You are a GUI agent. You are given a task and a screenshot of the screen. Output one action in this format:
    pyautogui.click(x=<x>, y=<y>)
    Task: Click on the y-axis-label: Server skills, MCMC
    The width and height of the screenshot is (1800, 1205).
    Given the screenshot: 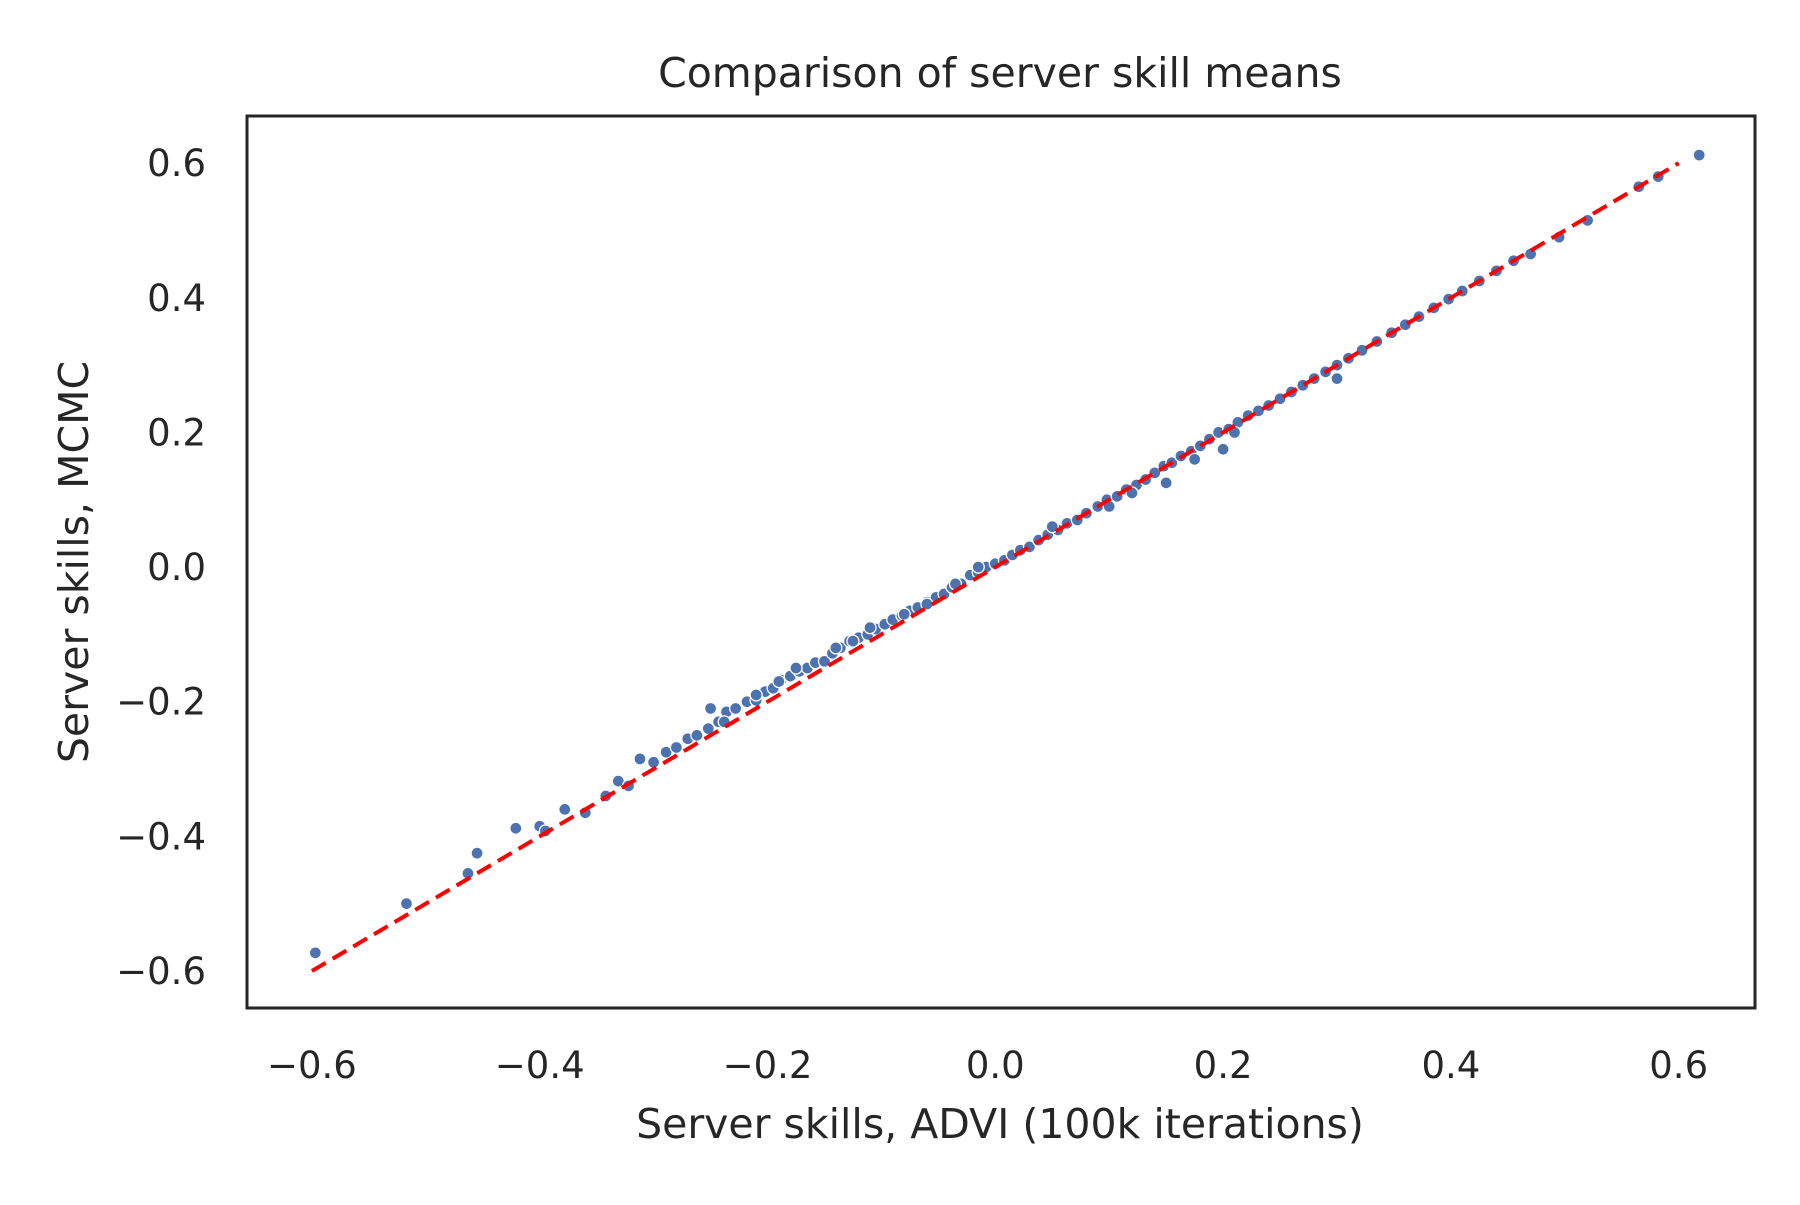 What is the action you would take?
    pyautogui.click(x=74, y=562)
    